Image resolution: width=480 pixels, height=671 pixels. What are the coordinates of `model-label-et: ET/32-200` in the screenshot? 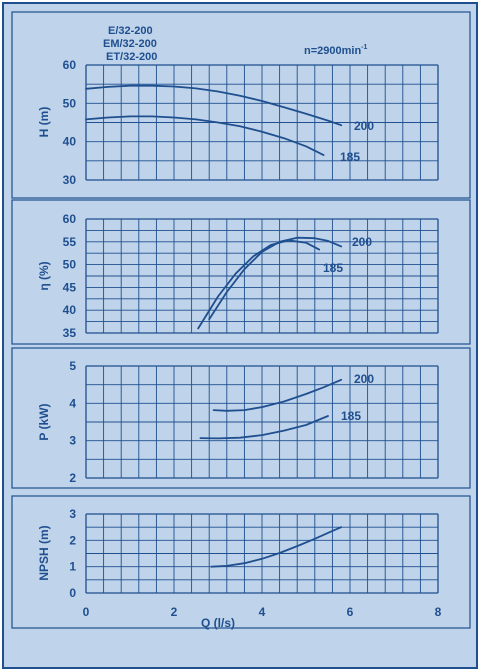 It's located at (131, 57).